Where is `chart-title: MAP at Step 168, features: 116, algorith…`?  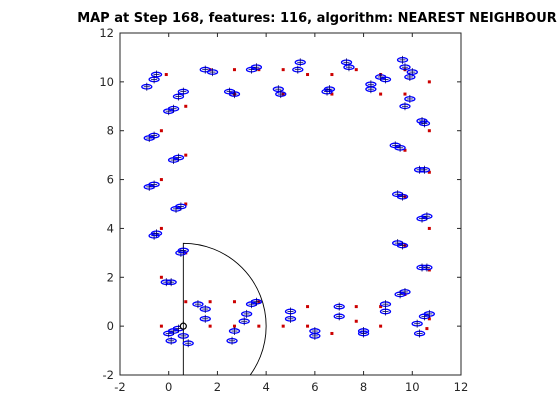 chart-title: MAP at Step 168, features: 116, algorith… is located at coordinates (317, 18).